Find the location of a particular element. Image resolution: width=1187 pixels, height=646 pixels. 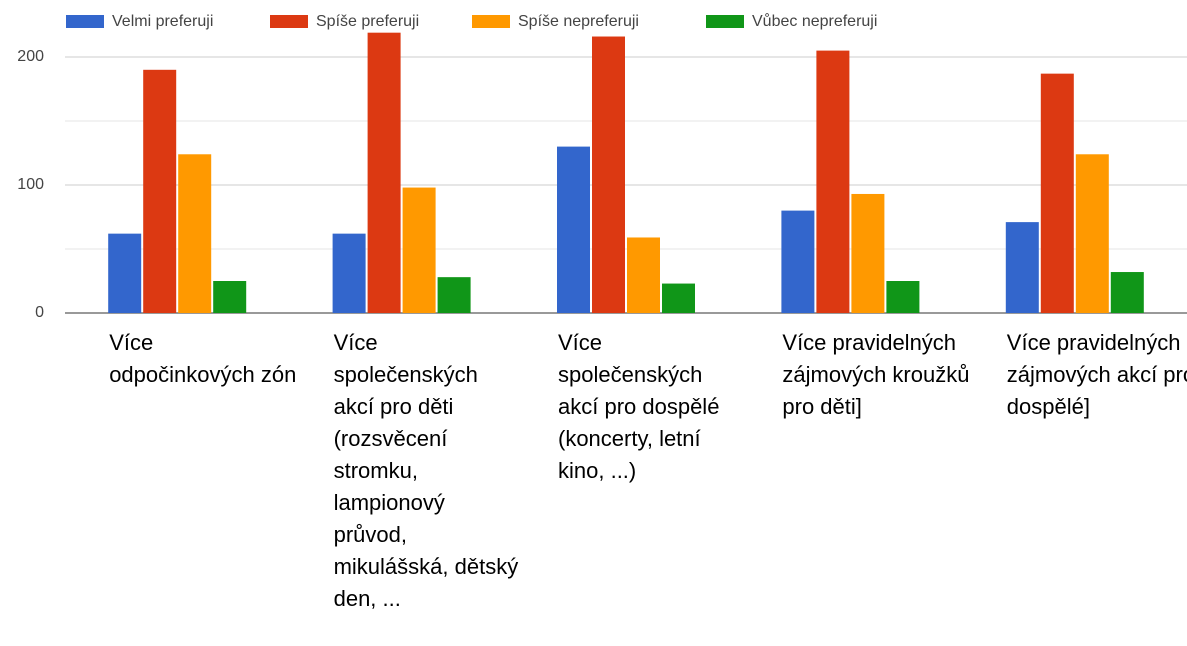

legend-label: Spíše nepreferuji is located at coordinates (578, 21).